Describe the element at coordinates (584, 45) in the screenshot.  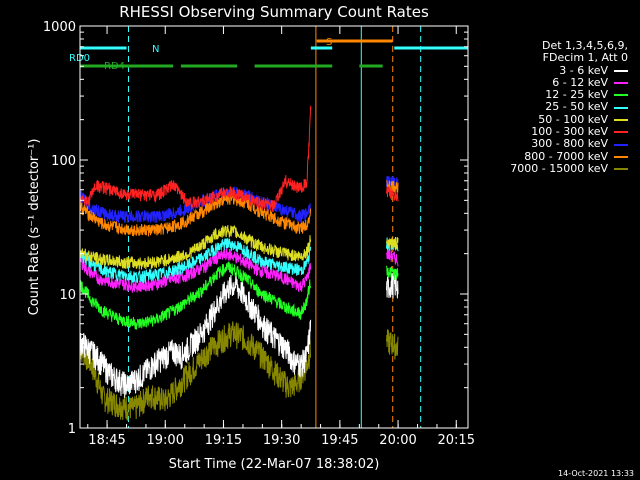
I see `legend-title-line-1: Det 1,3,4,5,6,9,` at that location.